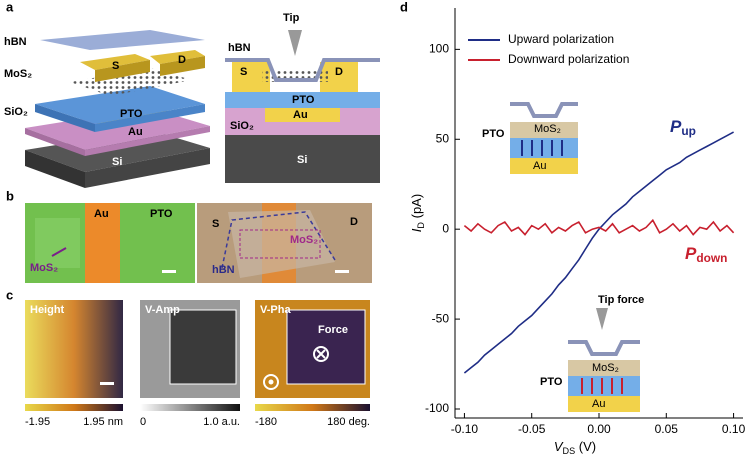 The width and height of the screenshot is (748, 460). Describe the element at coordinates (585, 446) in the screenshot. I see `x-axis-label-unit: (V)` at that location.